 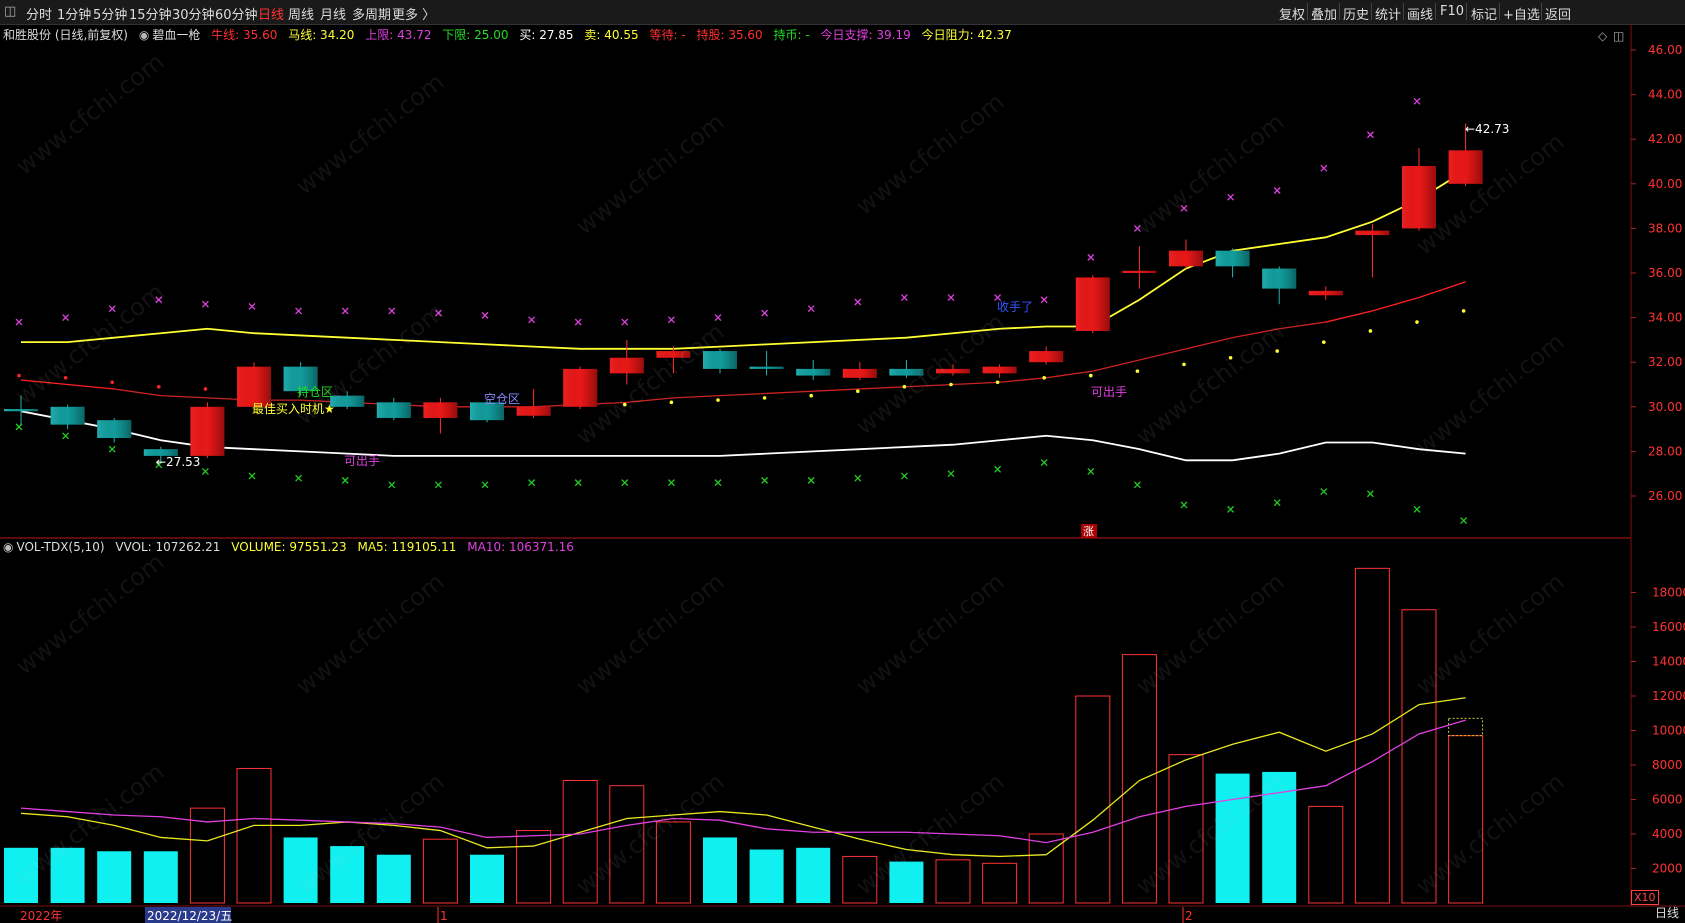 I want to click on price-tick-label: 34.00, so click(x=1665, y=318).